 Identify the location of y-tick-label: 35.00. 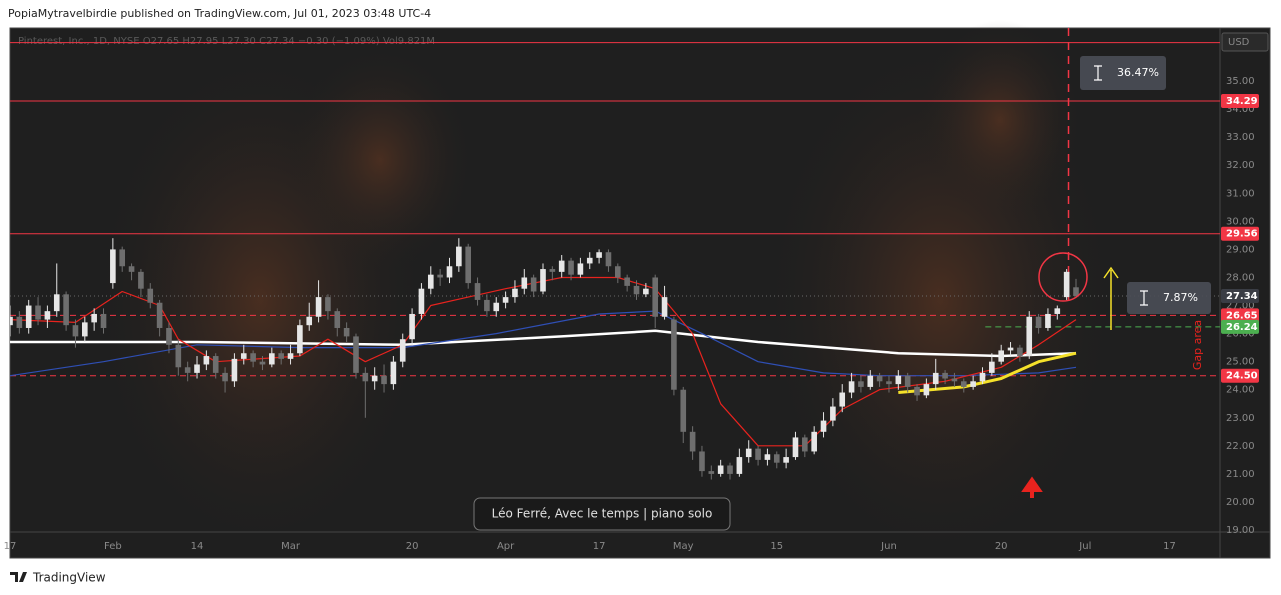
(1240, 81).